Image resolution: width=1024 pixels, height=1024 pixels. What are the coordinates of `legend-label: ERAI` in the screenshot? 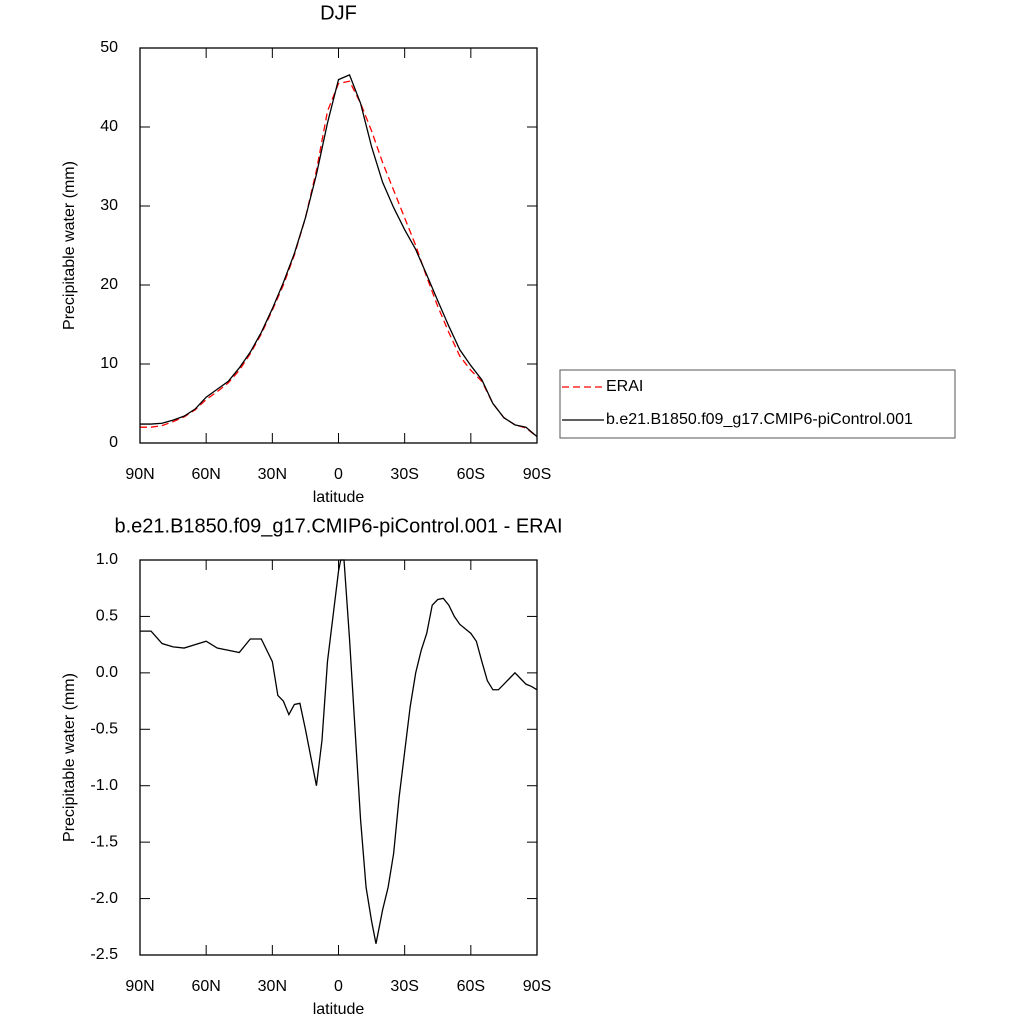 It's located at (624, 386).